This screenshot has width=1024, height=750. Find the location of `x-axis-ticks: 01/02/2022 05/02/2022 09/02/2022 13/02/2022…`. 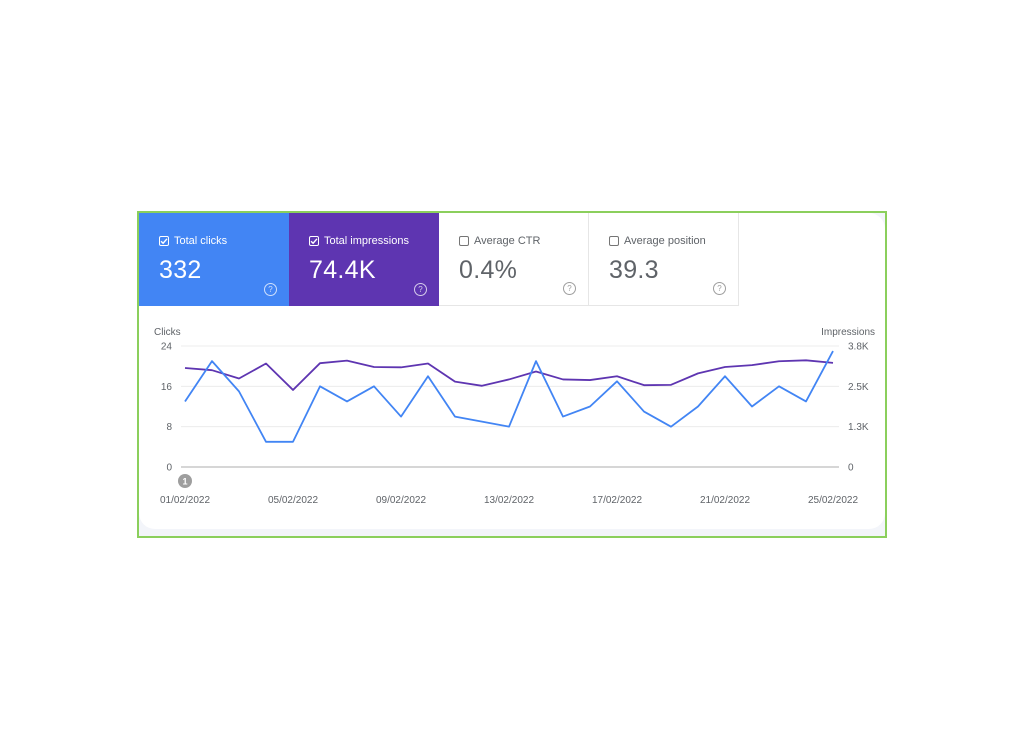

x-axis-ticks: 01/02/2022 05/02/2022 09/02/2022 13/02/2022… is located at coordinates (509, 500).